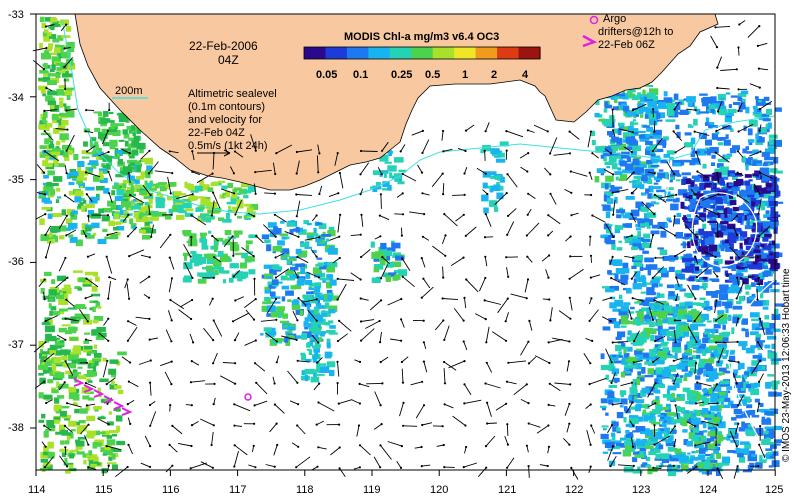  Describe the element at coordinates (615, 19) in the screenshot. I see `argo-legend-line: Argo` at that location.